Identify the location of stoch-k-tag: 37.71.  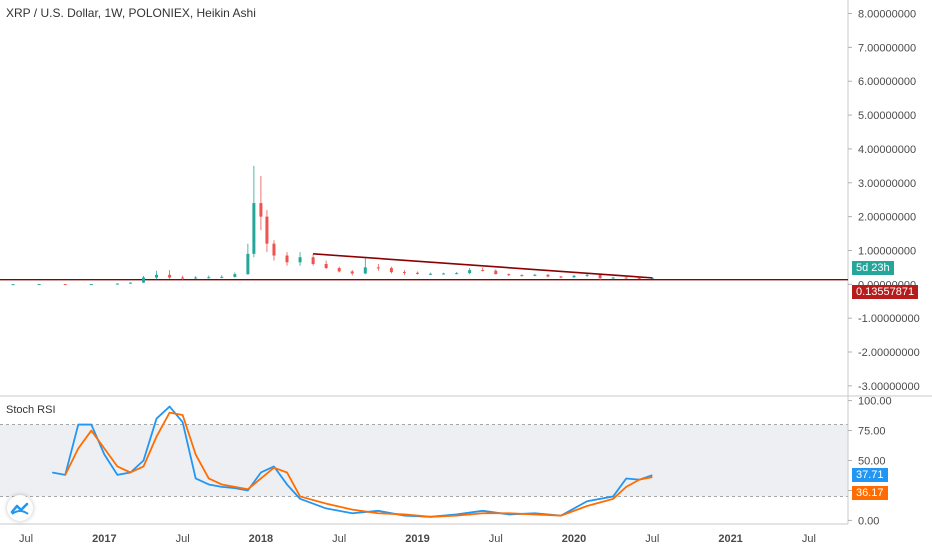
(870, 475).